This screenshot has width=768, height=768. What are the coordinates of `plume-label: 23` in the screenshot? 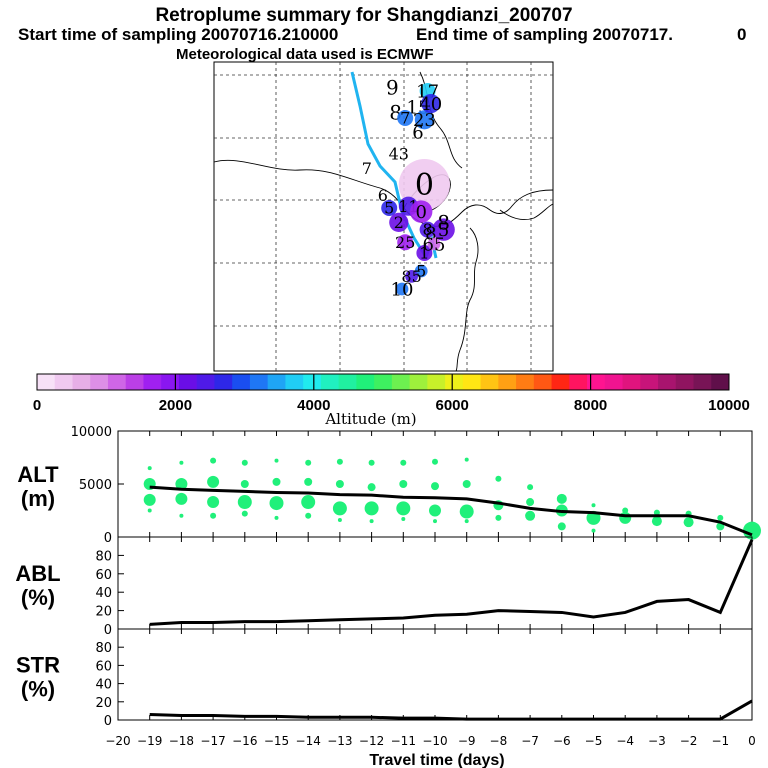 It's located at (424, 120).